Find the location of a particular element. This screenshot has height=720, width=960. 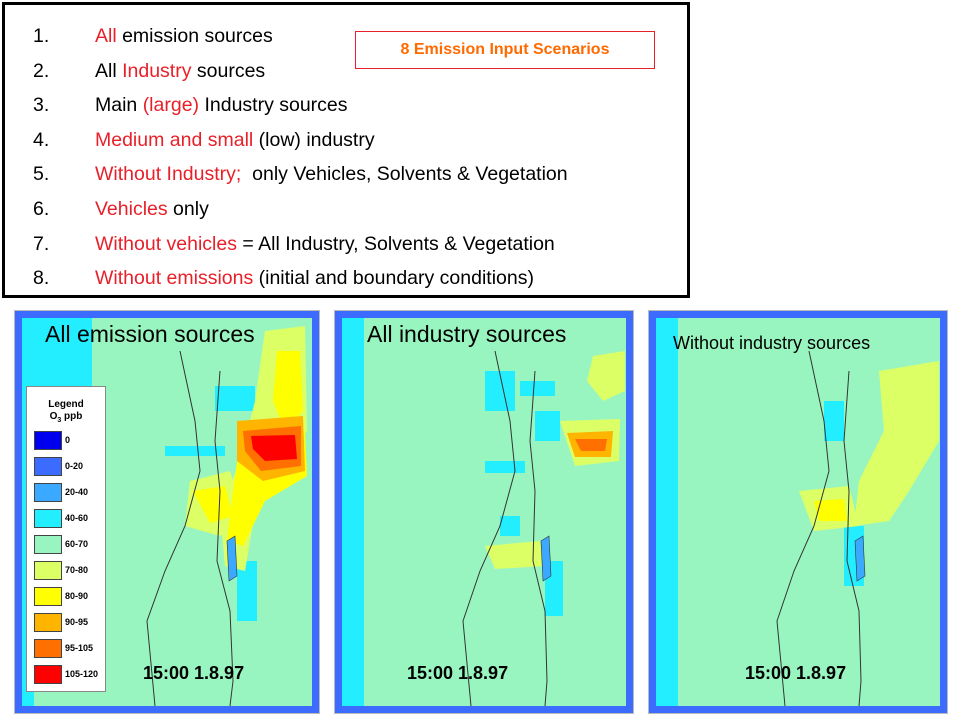

scenario-highlight-text: Without emissions is located at coordinates (174, 278).